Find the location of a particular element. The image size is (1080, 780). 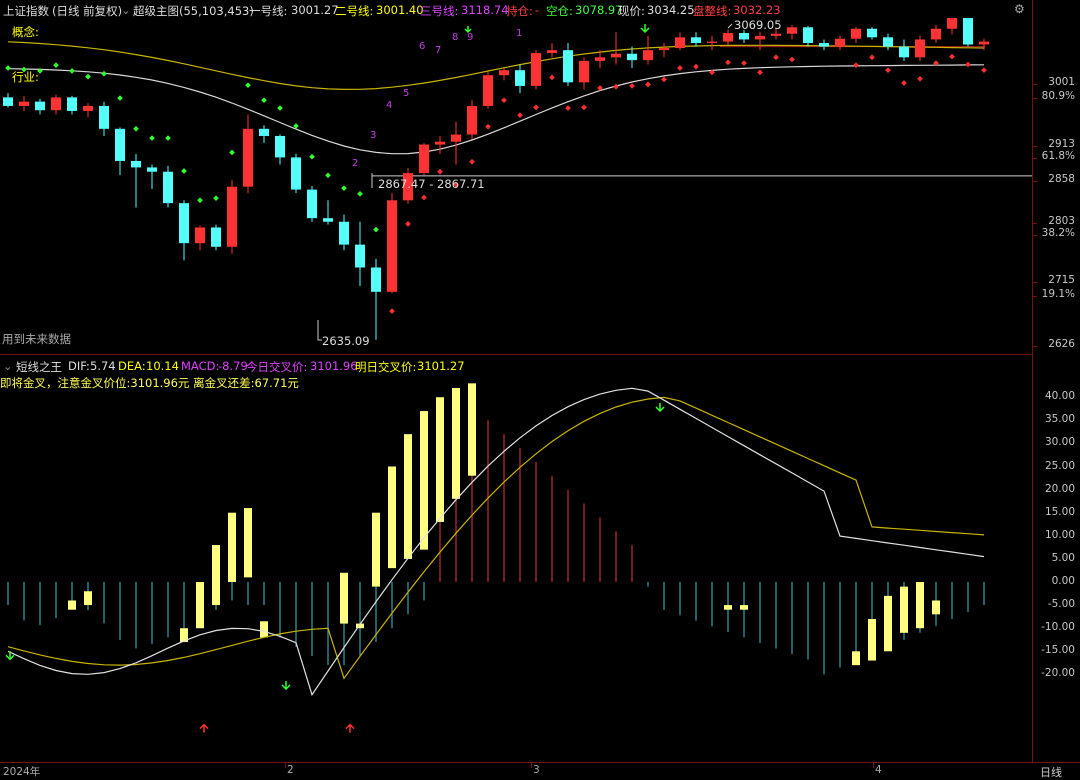

dif-value: 5.74 is located at coordinates (103, 366).